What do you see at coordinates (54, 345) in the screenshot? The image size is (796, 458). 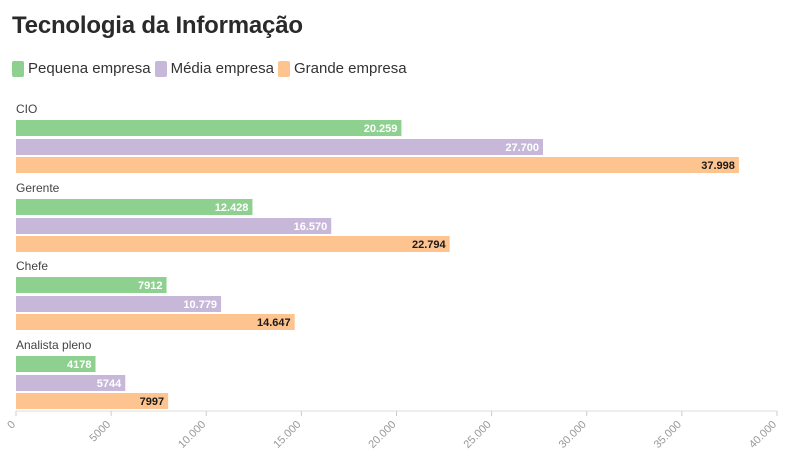 I see `category-label-analista-pleno: Analista pleno` at bounding box center [54, 345].